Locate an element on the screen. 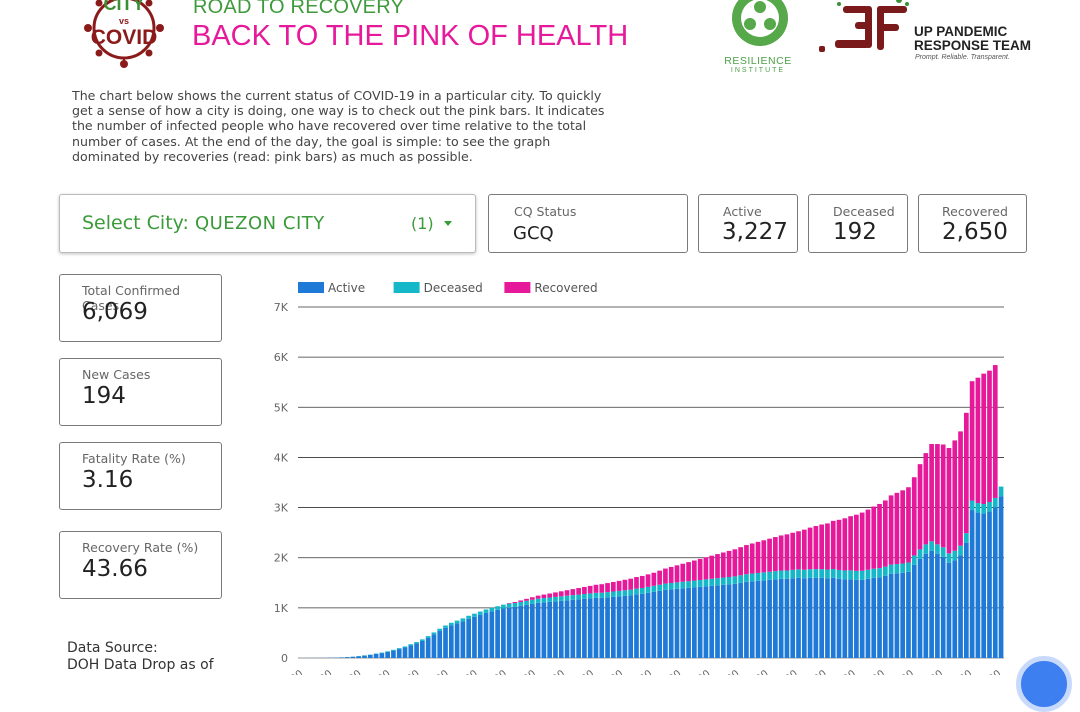 The width and height of the screenshot is (1080, 712). resilience-institute-name: RESILIENCE is located at coordinates (758, 61).